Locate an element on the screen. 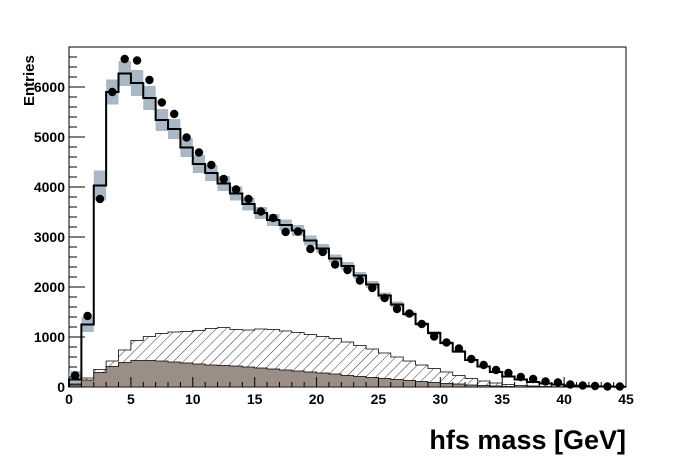 The width and height of the screenshot is (696, 472). y-axis-label: Entries is located at coordinates (29, 80).